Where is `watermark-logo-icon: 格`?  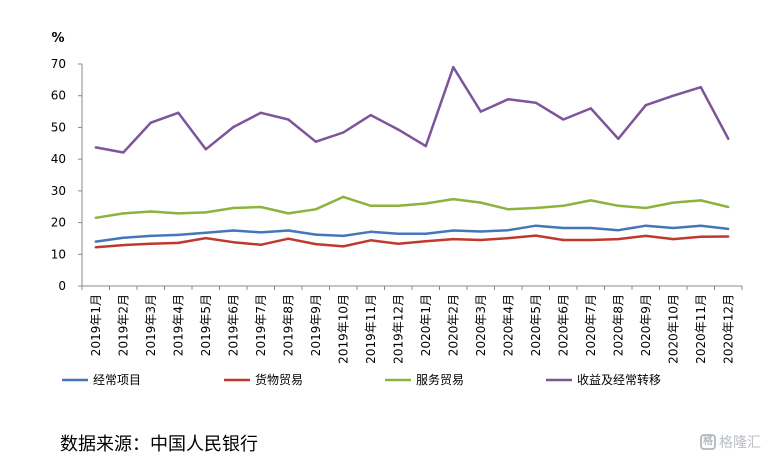 watermark-logo-icon: 格 is located at coordinates (708, 442).